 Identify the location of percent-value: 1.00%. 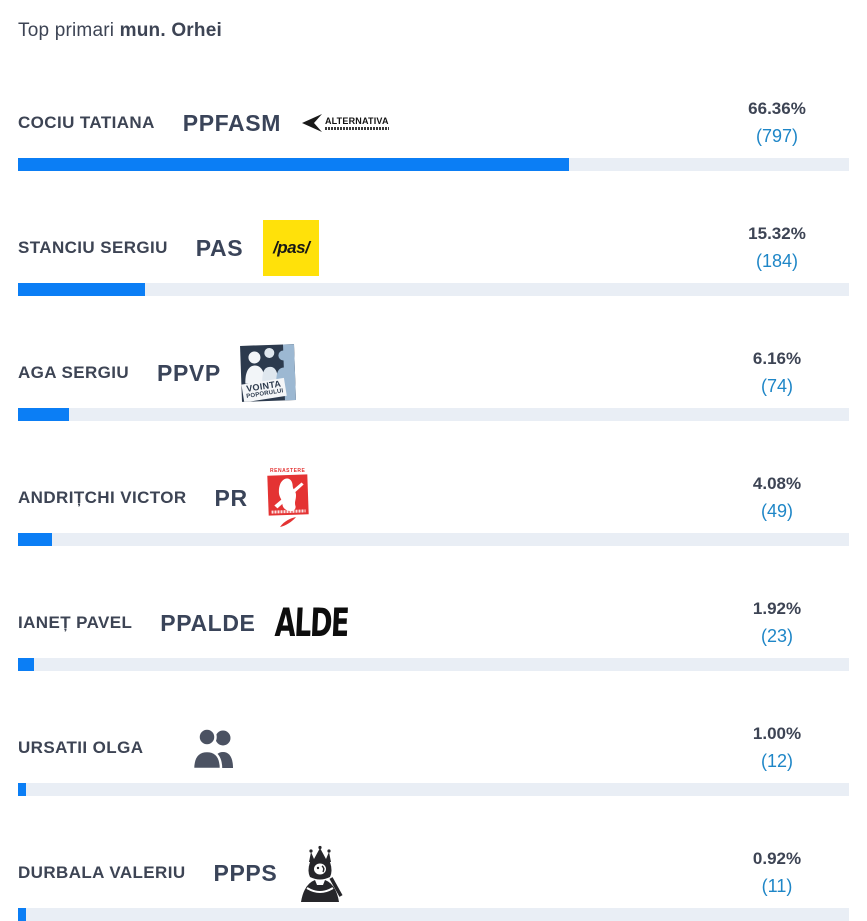
(777, 733).